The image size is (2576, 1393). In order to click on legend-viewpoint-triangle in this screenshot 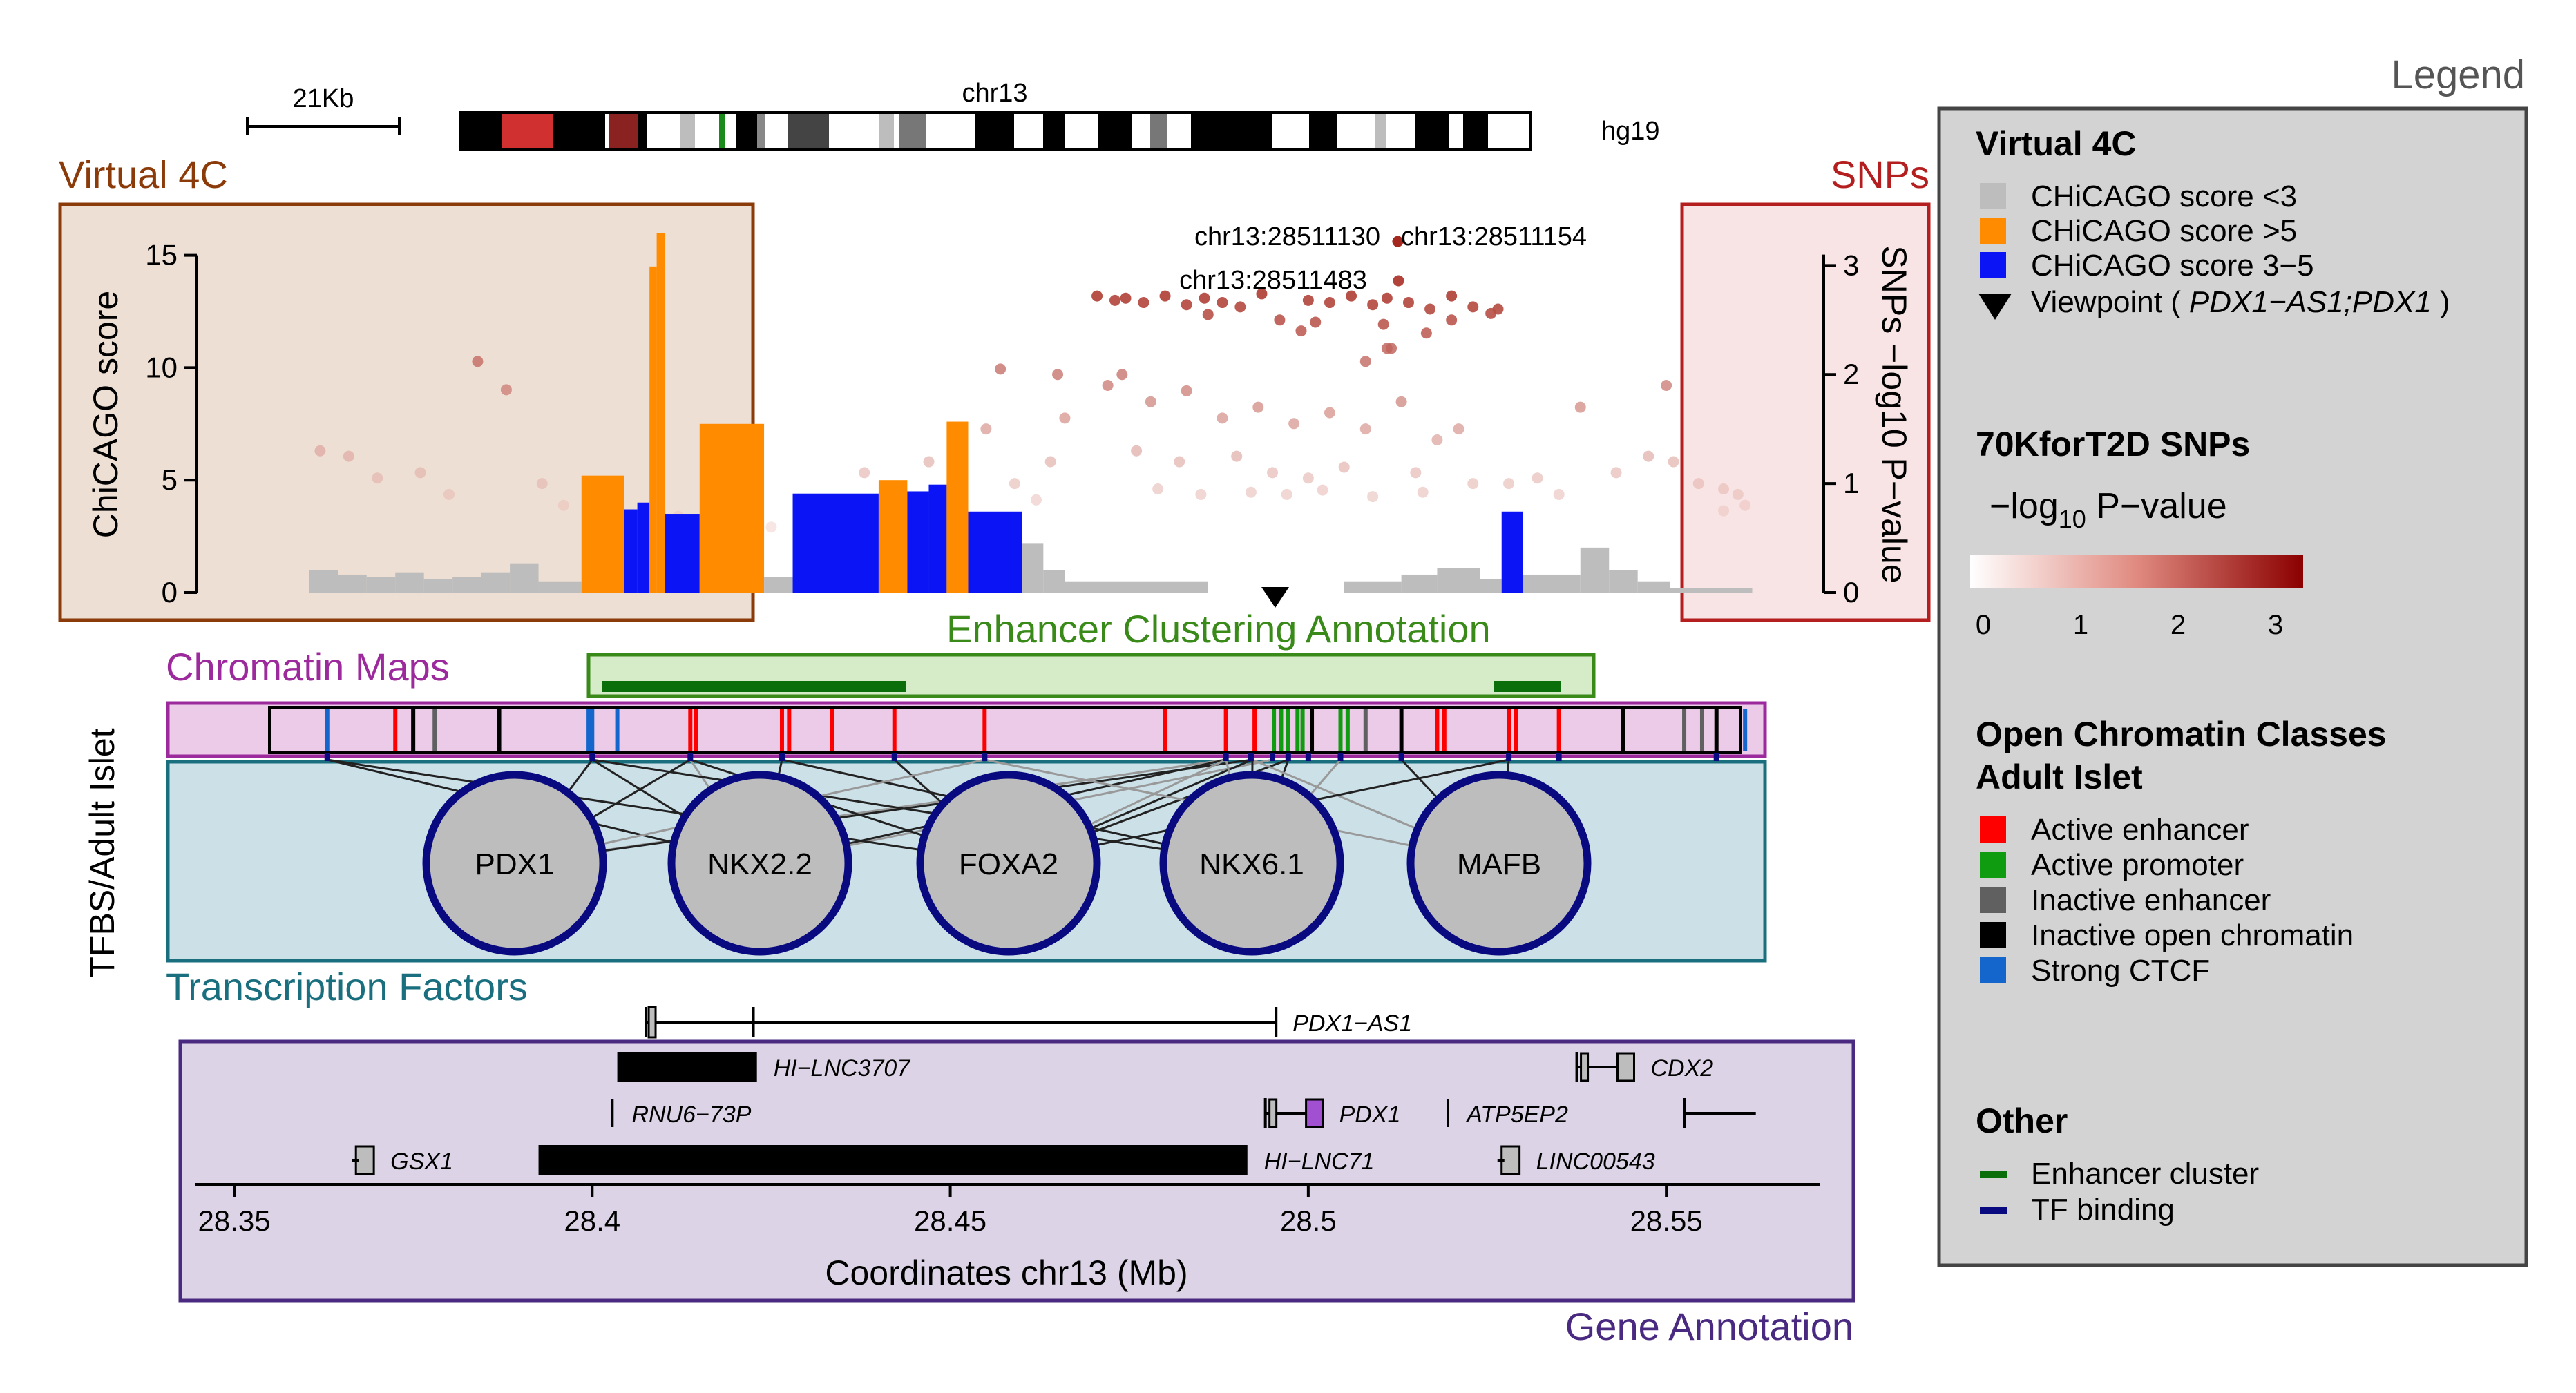, I will do `click(1995, 307)`.